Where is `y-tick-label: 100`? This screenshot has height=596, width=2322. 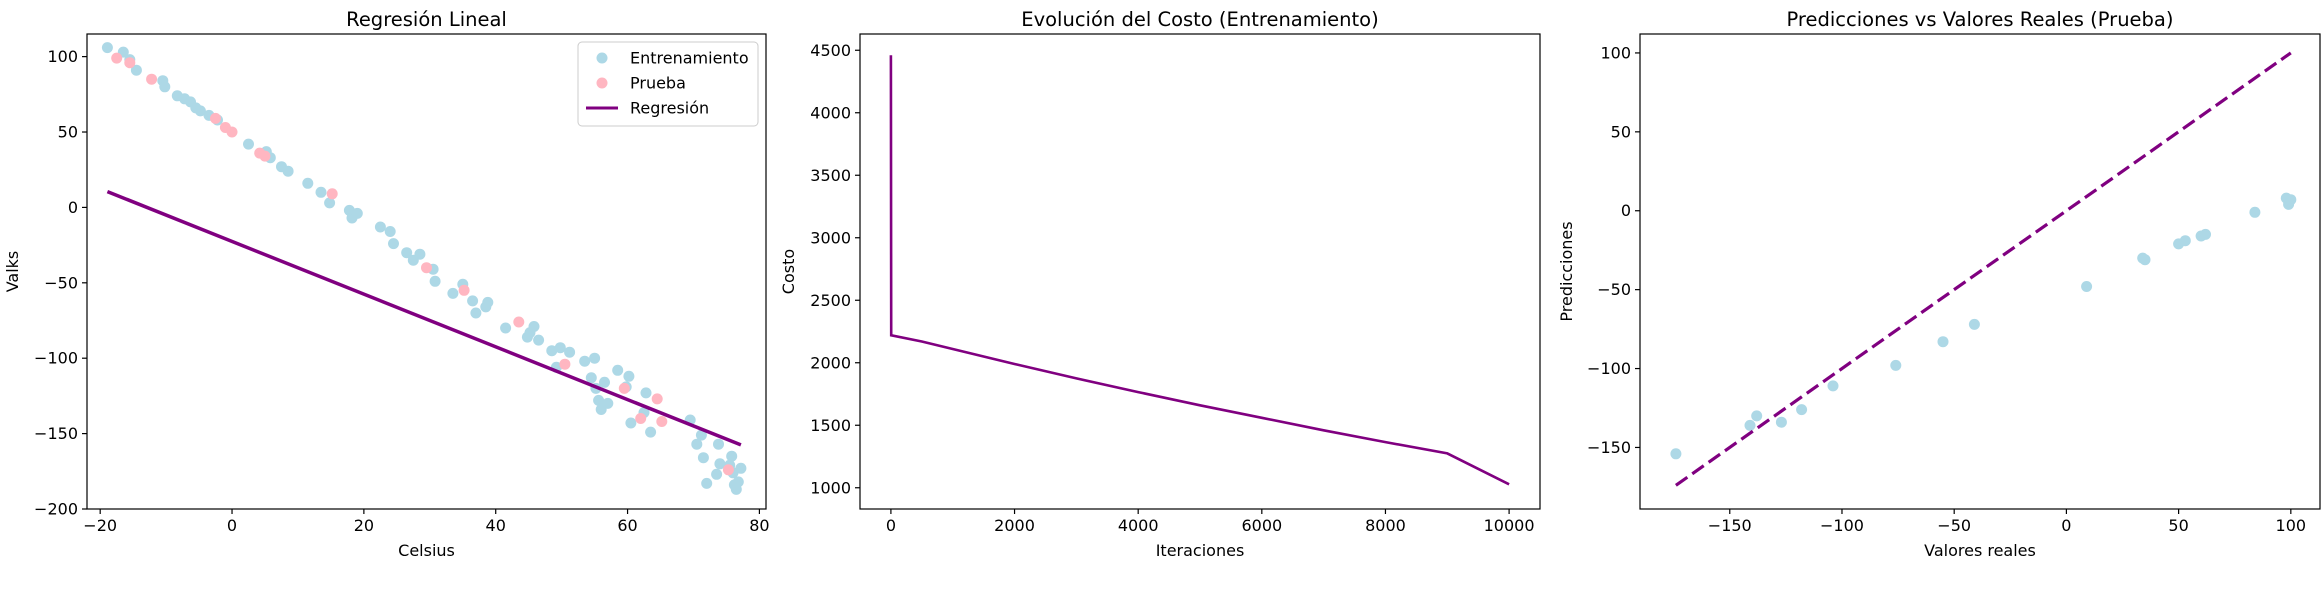
y-tick-label: 100 is located at coordinates (1615, 52).